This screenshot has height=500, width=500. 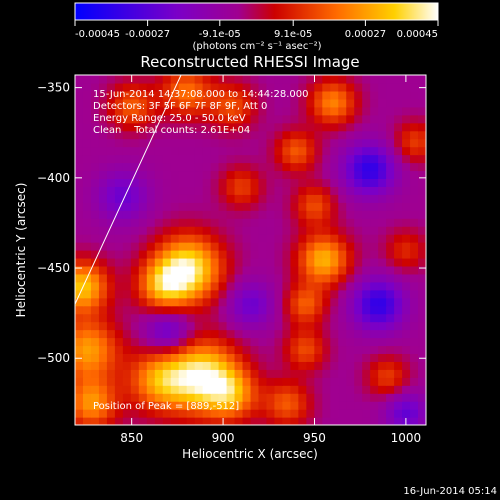 I want to click on chart-title: Reconstructed RHESSI Image, so click(x=249, y=62).